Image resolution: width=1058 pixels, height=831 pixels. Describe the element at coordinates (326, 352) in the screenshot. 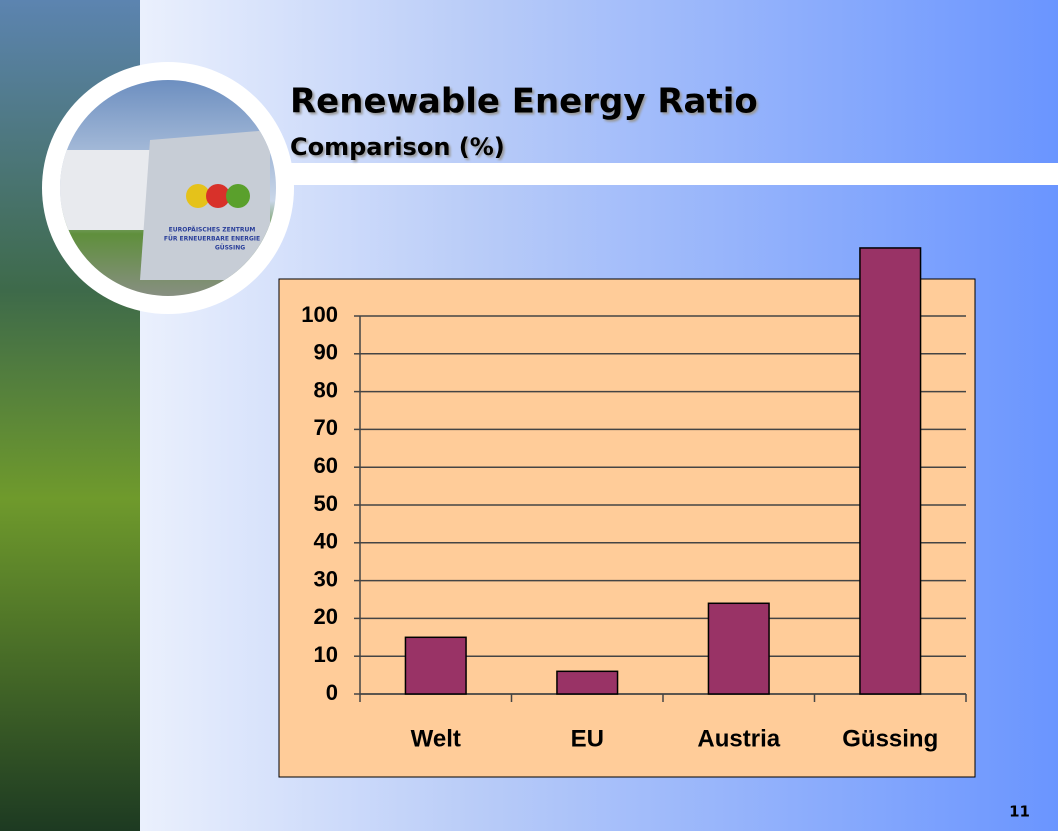

I see `y-tick-label: 90` at that location.